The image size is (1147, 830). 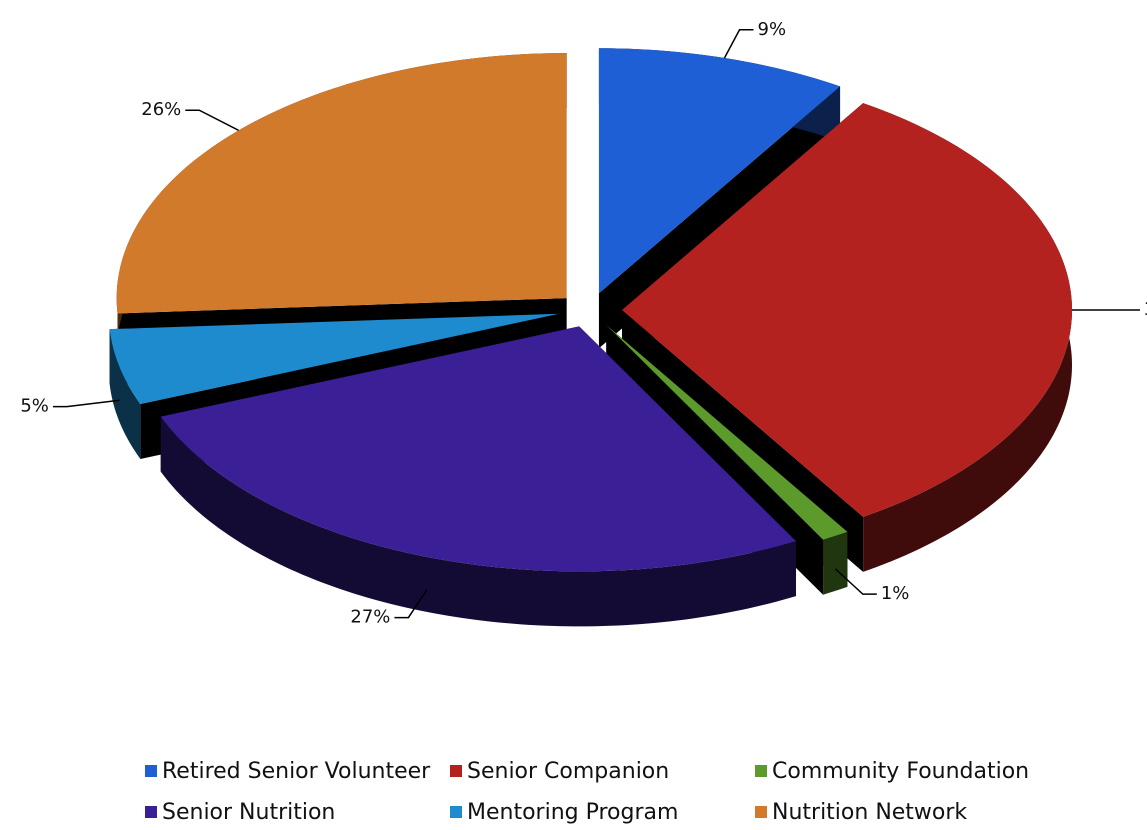 What do you see at coordinates (1145, 309) in the screenshot?
I see `data-label: 32%` at bounding box center [1145, 309].